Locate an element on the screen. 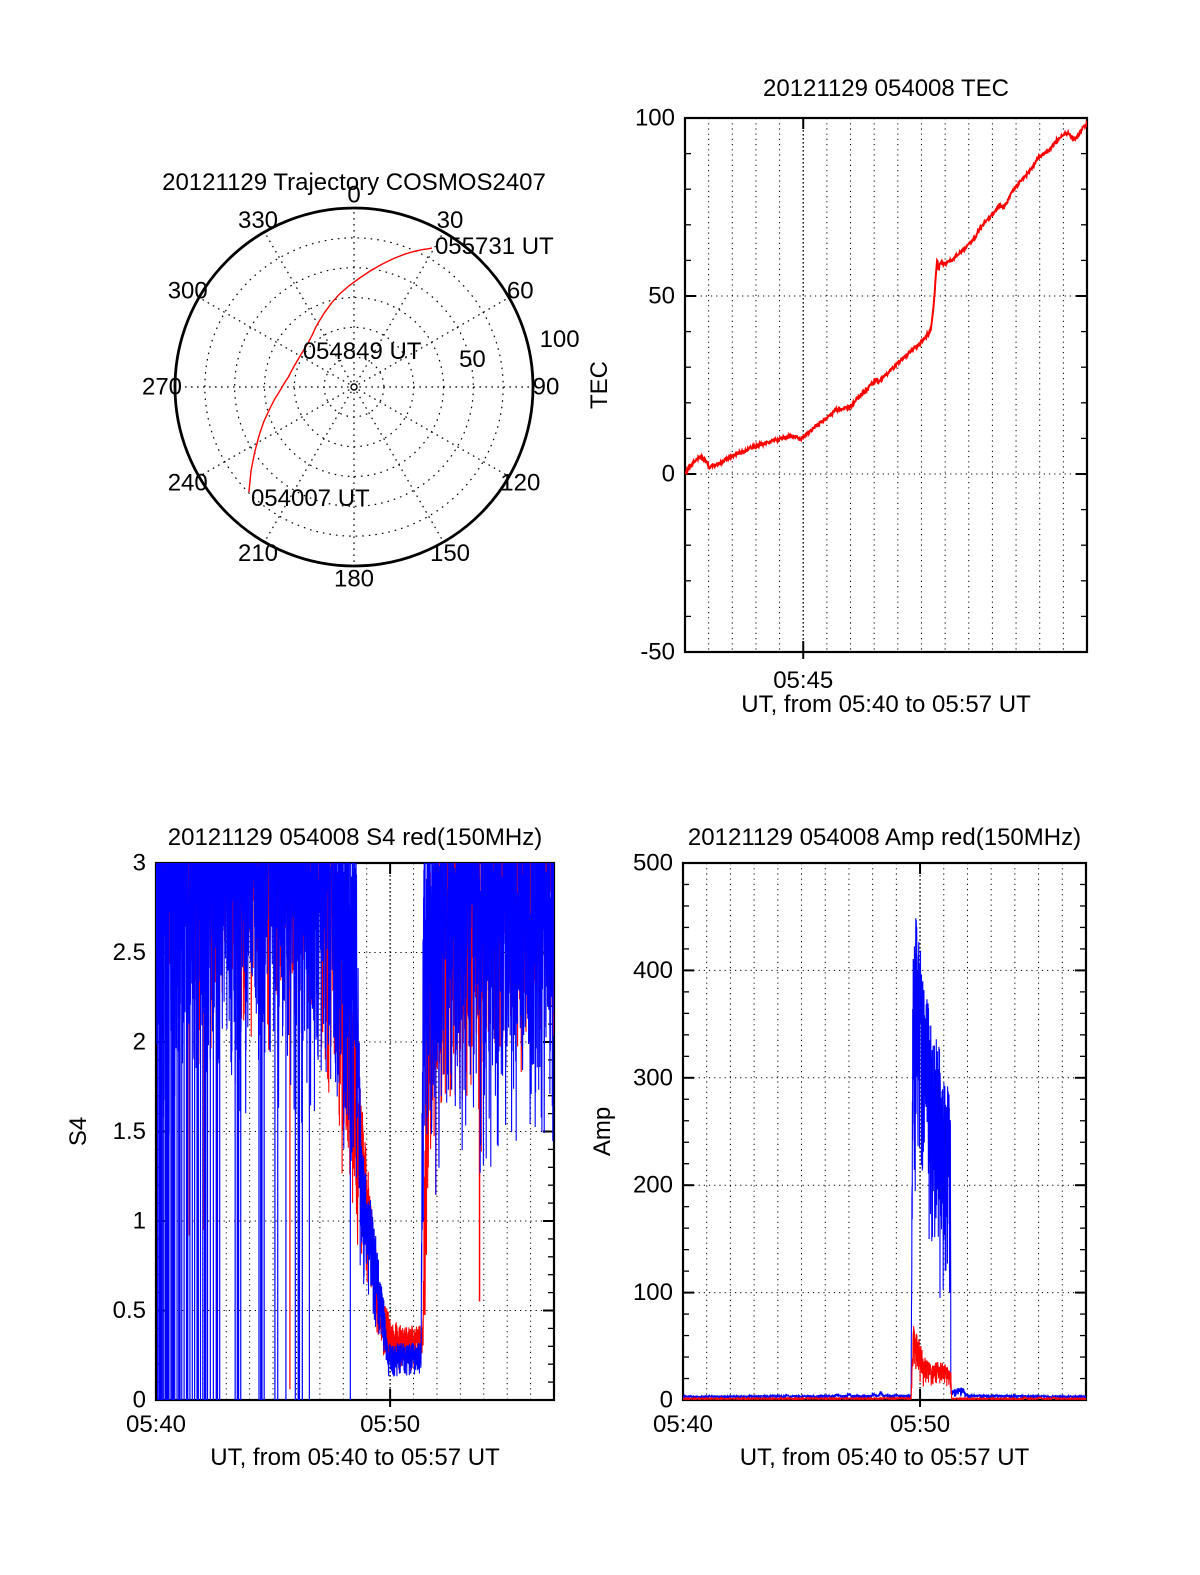  tec-ytick-label: 50 is located at coordinates (661, 296).